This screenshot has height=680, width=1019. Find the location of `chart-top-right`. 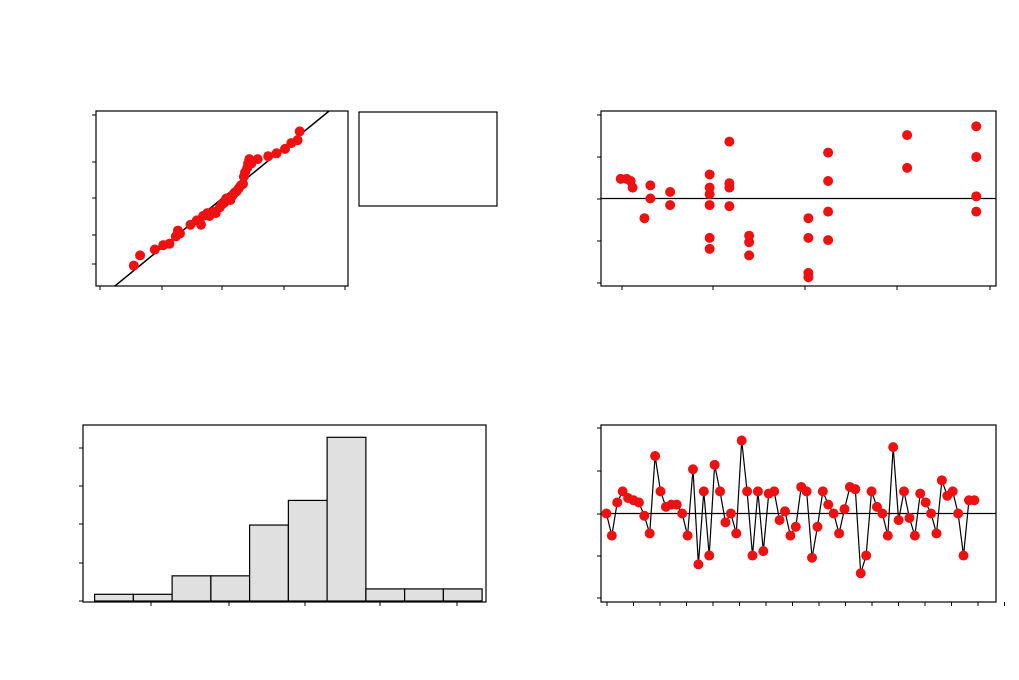

chart-top-right is located at coordinates (797, 200).